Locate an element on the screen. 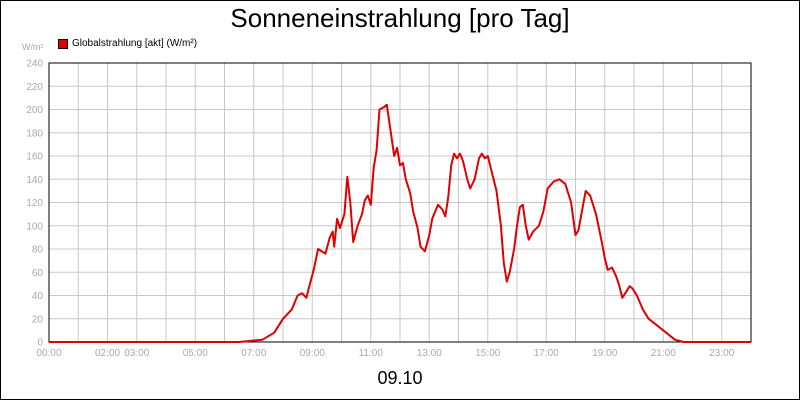 The image size is (800, 400). x-tick-label: 07:00 is located at coordinates (253, 353).